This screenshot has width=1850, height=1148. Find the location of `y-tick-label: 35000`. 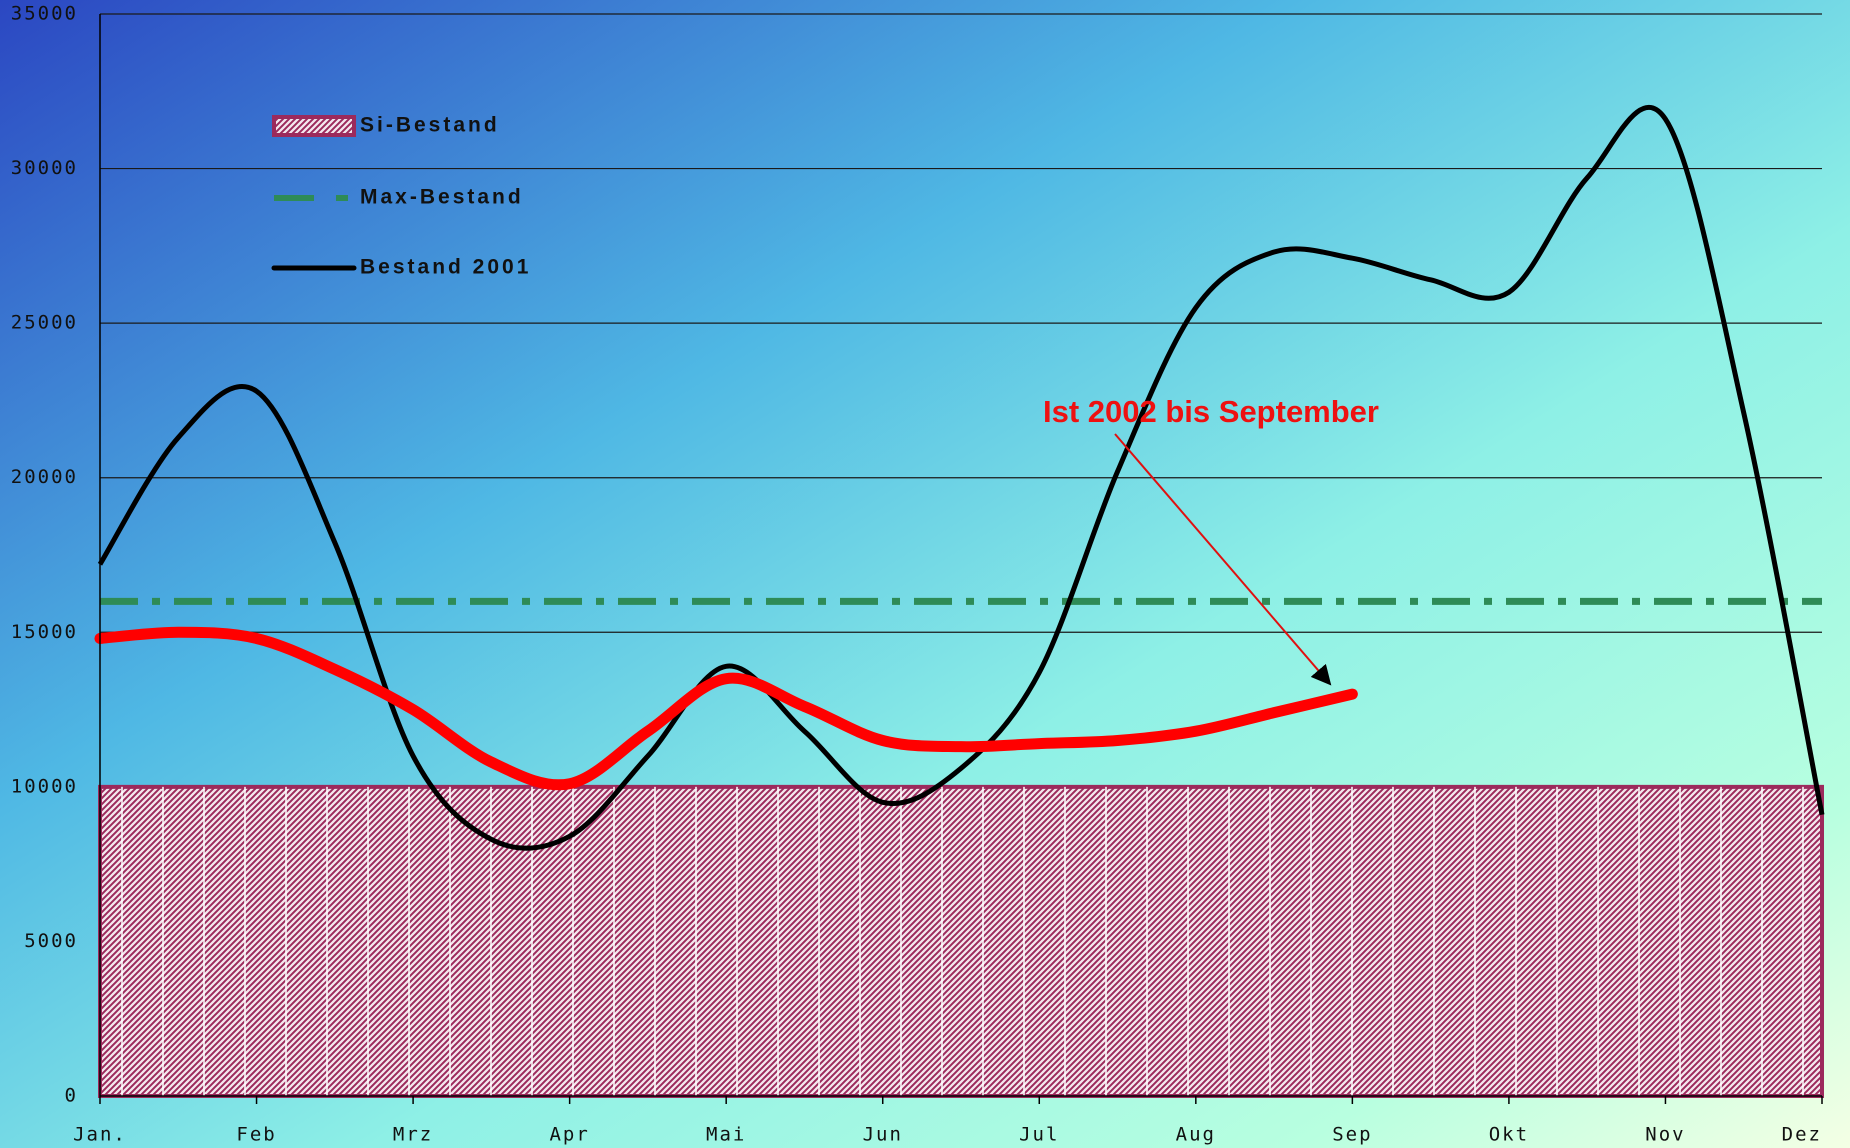

y-tick-label: 35000 is located at coordinates (44, 14).